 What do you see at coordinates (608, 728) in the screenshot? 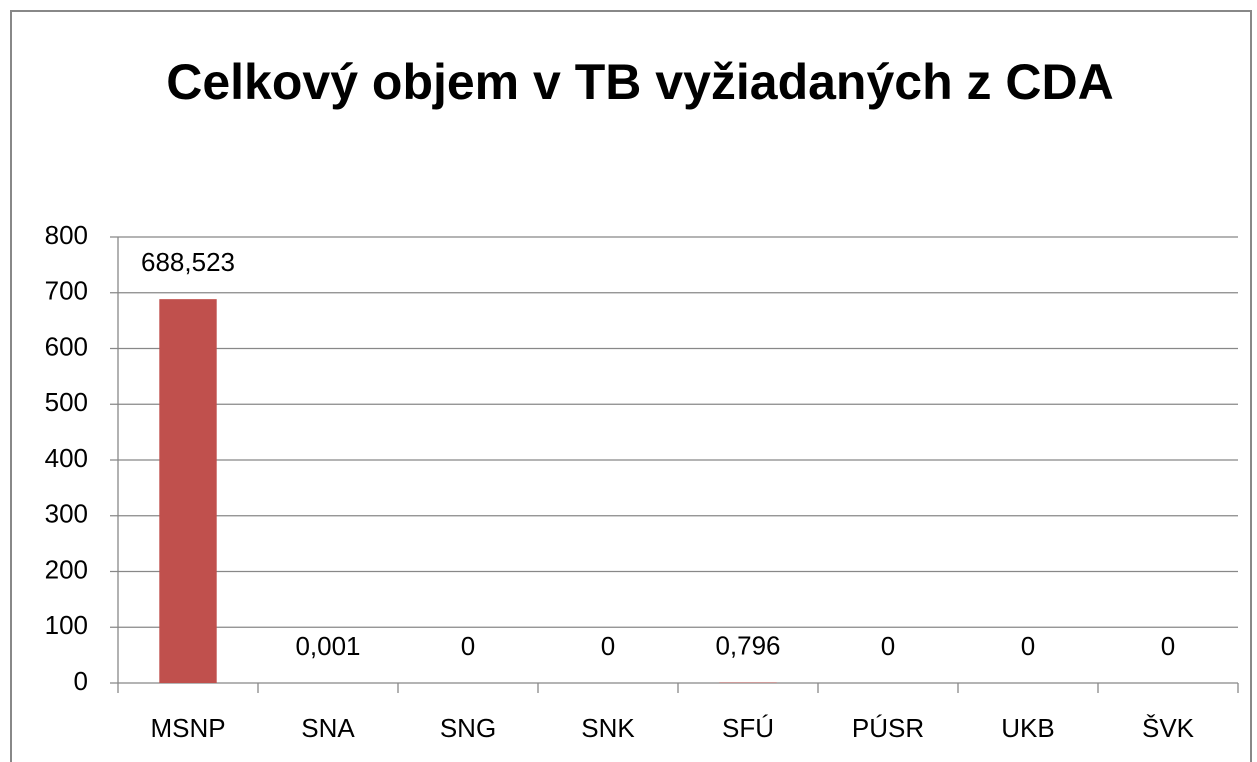
I see `x-tick-label: SNK` at bounding box center [608, 728].